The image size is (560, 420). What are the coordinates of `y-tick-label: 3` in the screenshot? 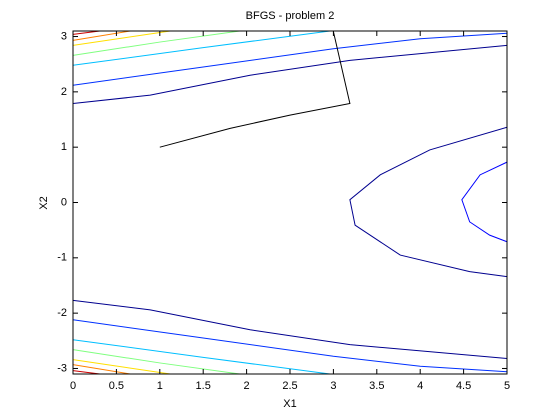 It's located at (64, 36).